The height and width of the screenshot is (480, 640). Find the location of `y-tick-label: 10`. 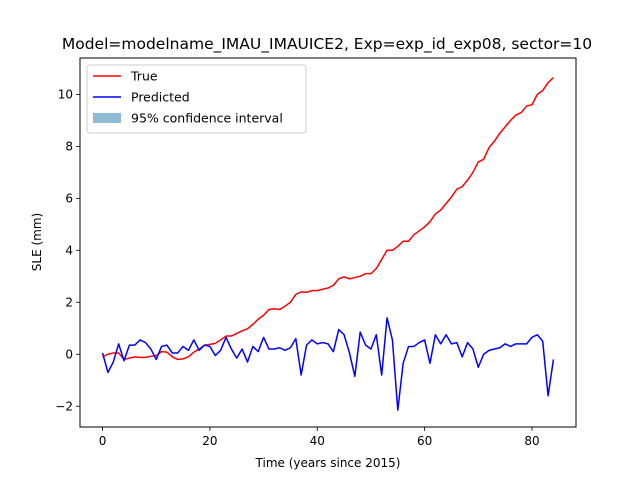

y-tick-label: 10 is located at coordinates (65, 95).